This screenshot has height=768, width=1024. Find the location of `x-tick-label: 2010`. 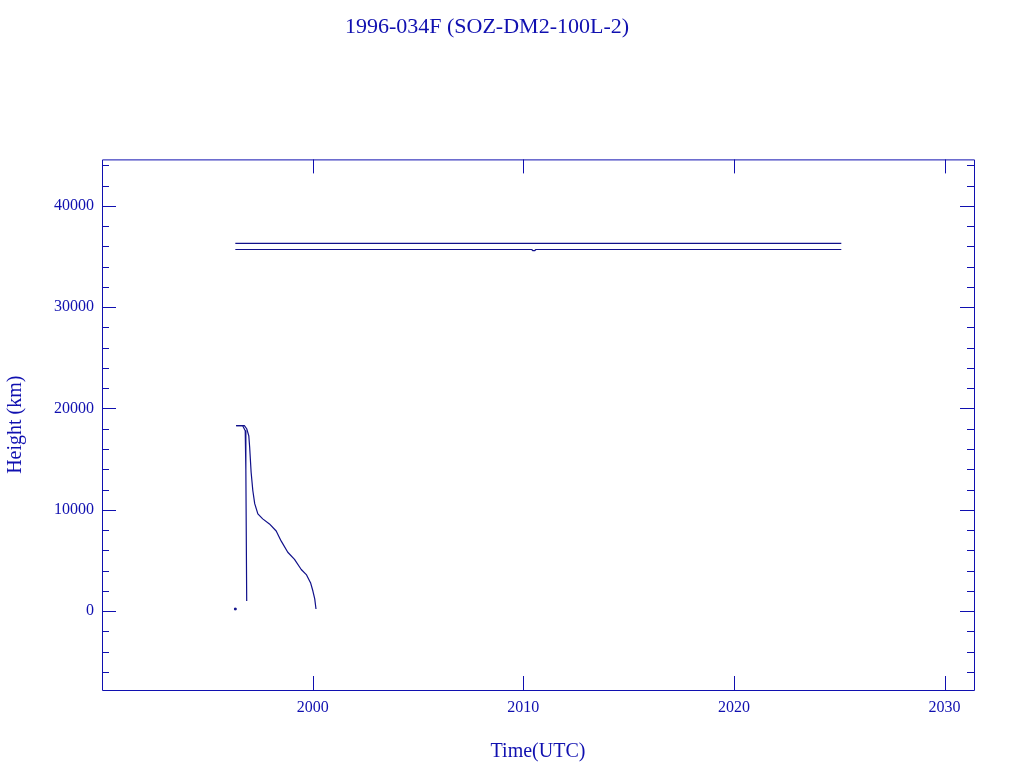

x-tick-label: 2010 is located at coordinates (523, 706).